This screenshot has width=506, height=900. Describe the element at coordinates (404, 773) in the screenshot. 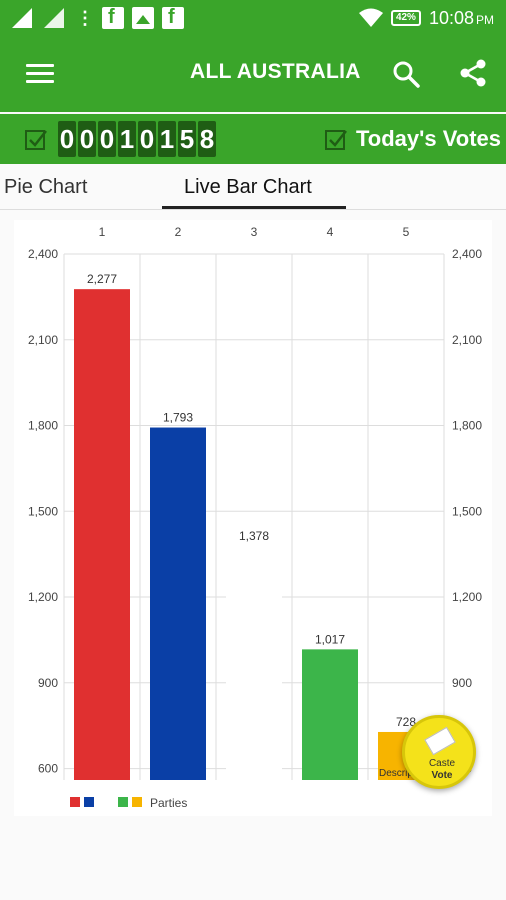

I see `bar-inner-label: Description` at that location.